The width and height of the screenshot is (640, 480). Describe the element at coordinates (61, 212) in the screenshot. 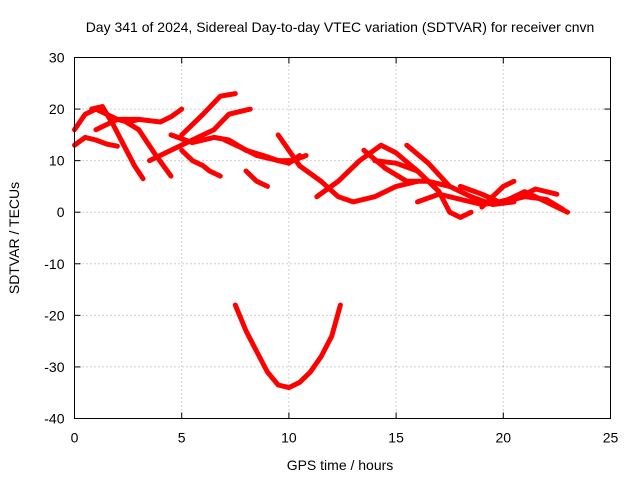

I see `y-tick-label-3: 0` at that location.